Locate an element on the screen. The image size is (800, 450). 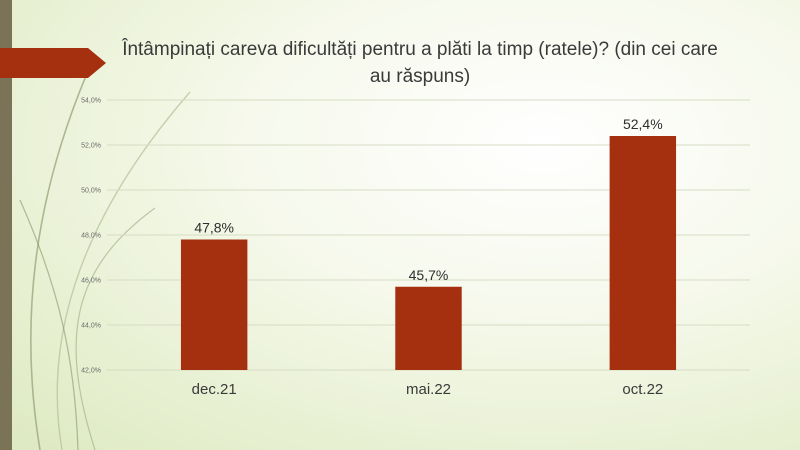
data-label: 52,4% is located at coordinates (643, 124).